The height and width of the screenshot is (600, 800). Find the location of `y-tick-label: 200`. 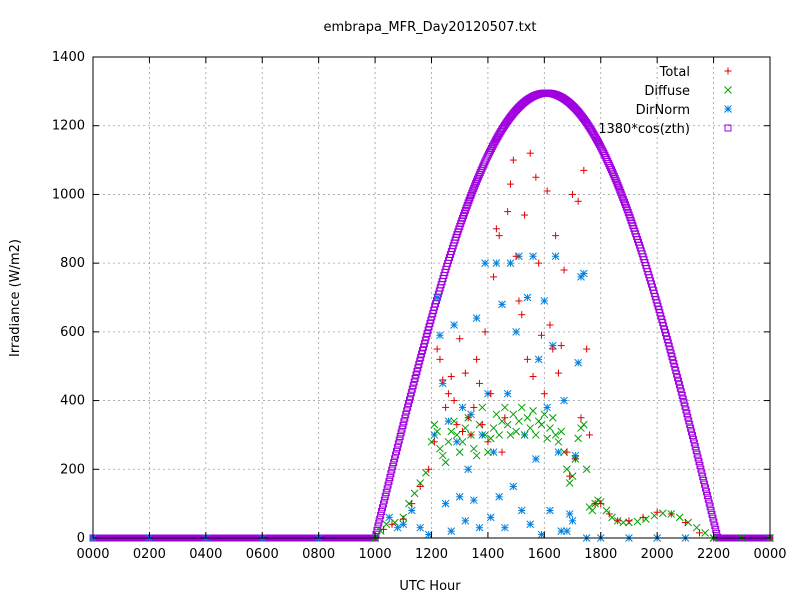

y-tick-label: 200 is located at coordinates (72, 469).